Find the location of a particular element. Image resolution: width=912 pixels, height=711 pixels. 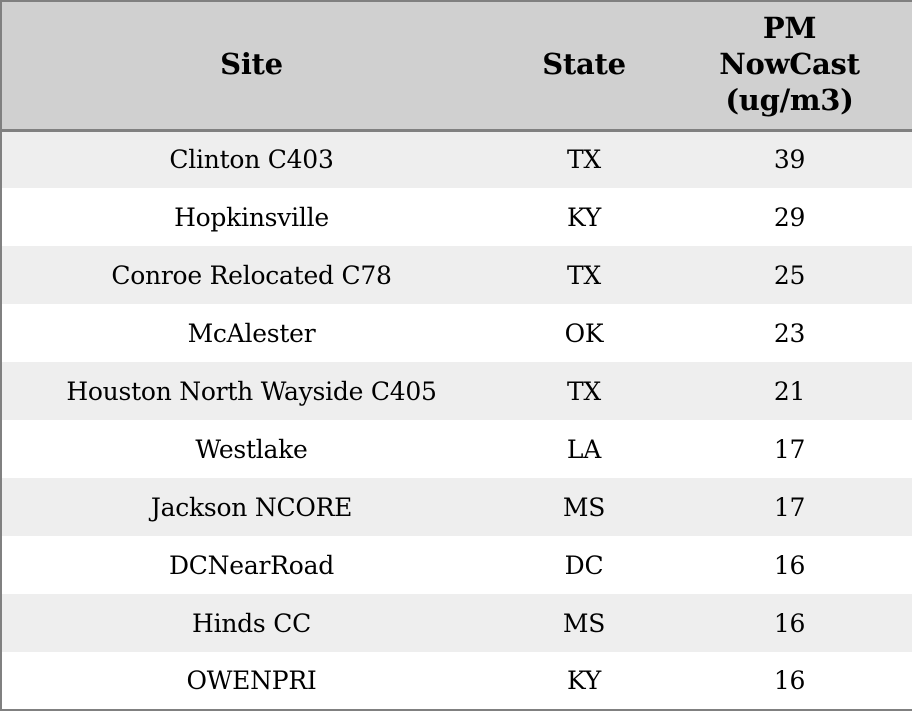

site-cell: Westlake is located at coordinates (251, 449).